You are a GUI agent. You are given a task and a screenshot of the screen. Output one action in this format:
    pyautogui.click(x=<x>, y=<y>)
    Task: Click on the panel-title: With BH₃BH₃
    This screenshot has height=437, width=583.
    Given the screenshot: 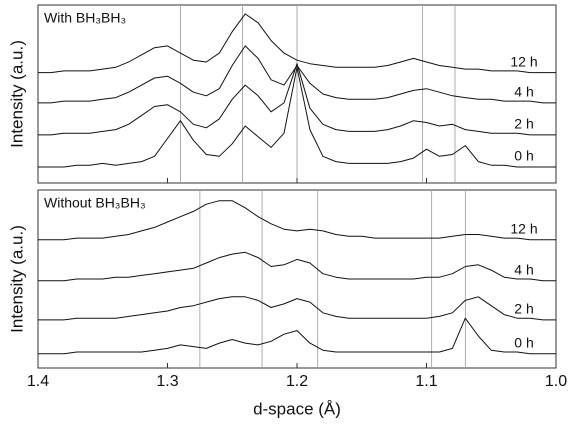 What is the action you would take?
    pyautogui.click(x=85, y=18)
    